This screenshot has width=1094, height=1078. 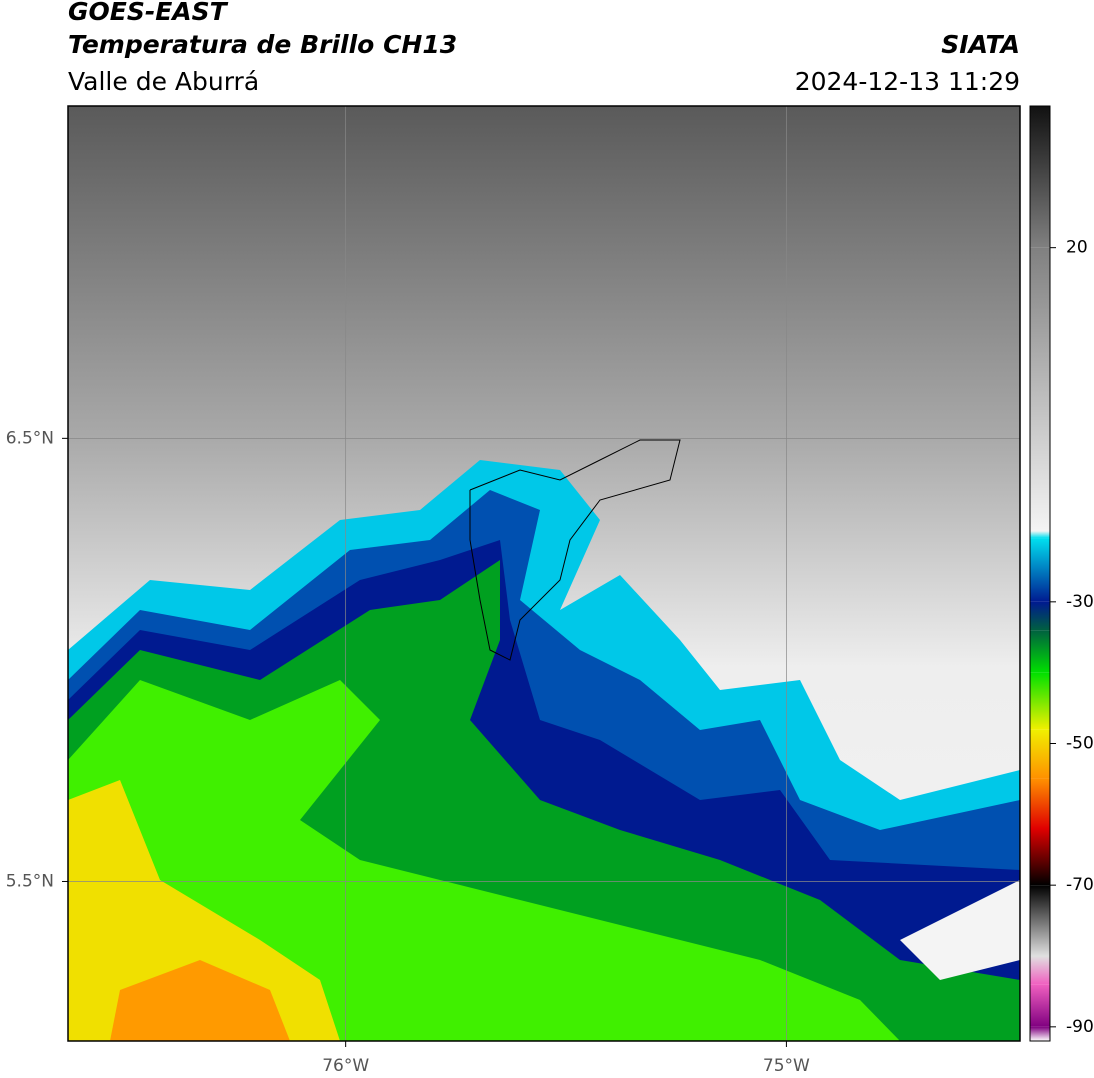 I want to click on y-tick-label: 5.5°N, so click(x=30, y=881).